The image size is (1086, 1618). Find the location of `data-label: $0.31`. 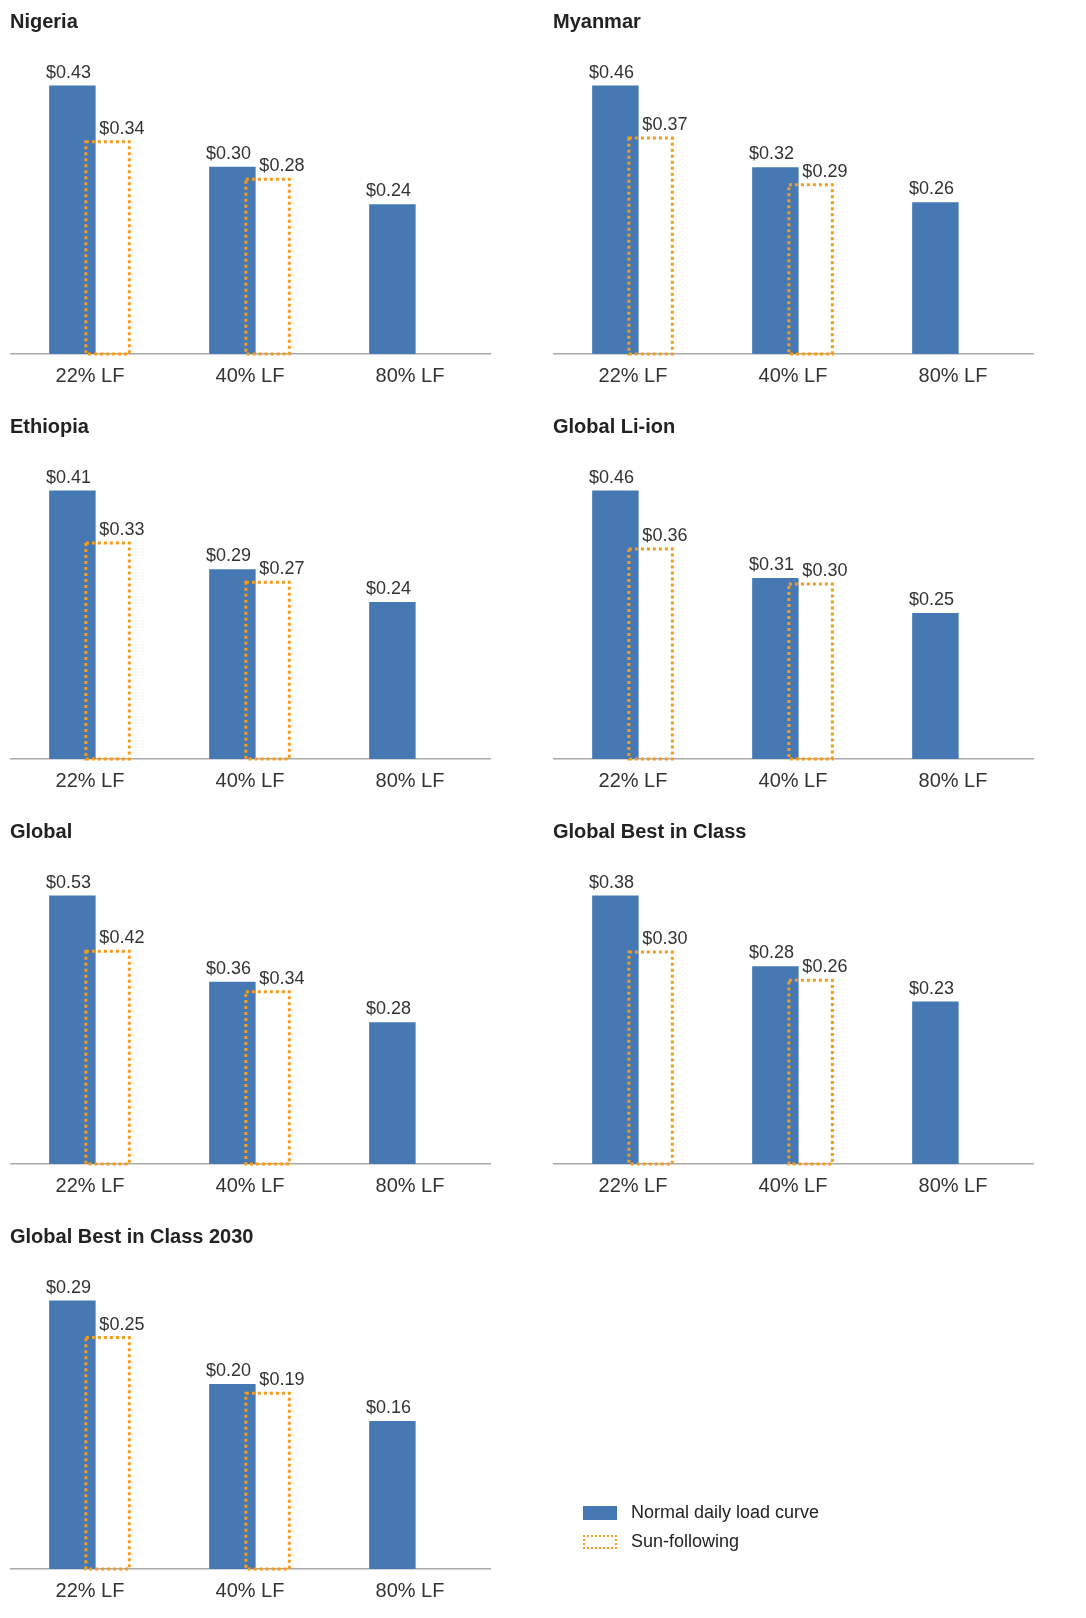

data-label: $0.31 is located at coordinates (771, 564).